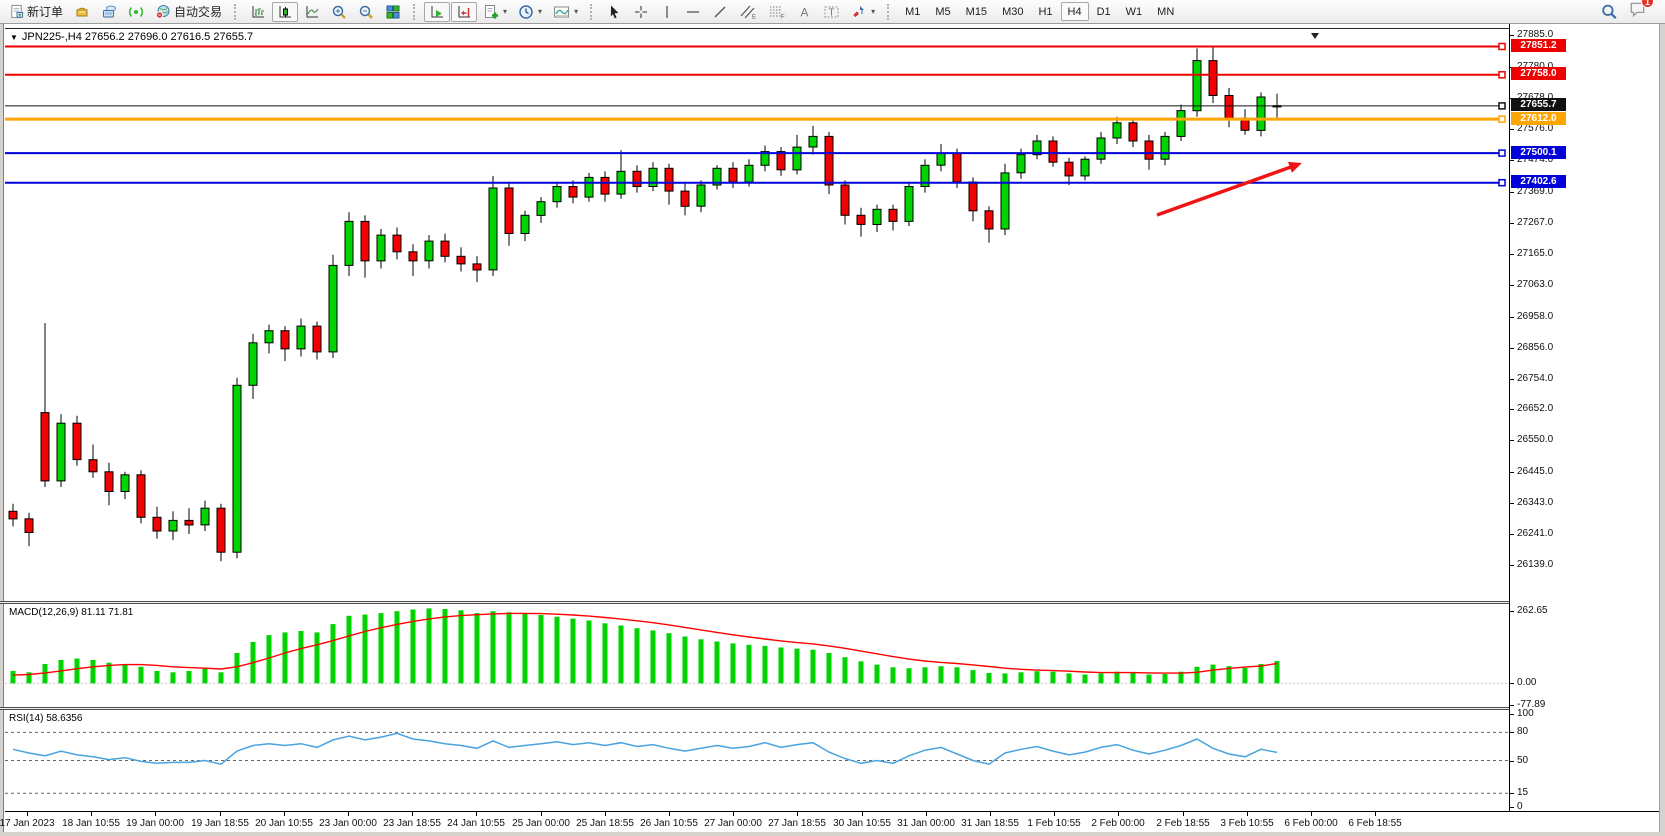 The height and width of the screenshot is (836, 1665). What do you see at coordinates (720, 12) in the screenshot?
I see `trendline-tool-button` at bounding box center [720, 12].